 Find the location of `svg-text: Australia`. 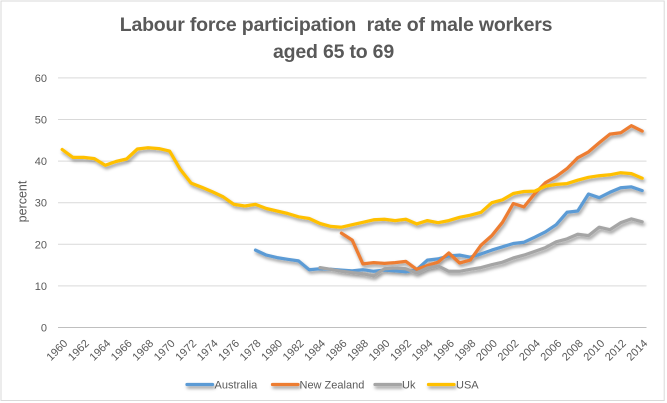

svg-text: Australia is located at coordinates (237, 386).